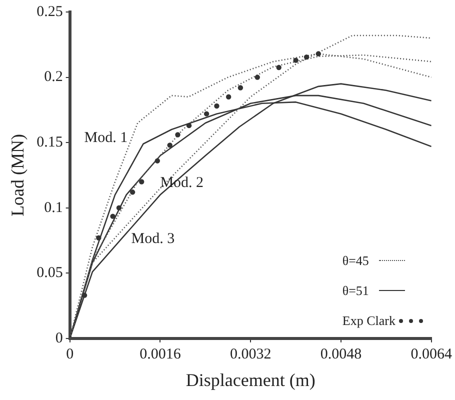 This screenshot has height=400, width=455. What do you see at coordinates (59, 338) in the screenshot?
I see `y-tick-label: 0` at bounding box center [59, 338].